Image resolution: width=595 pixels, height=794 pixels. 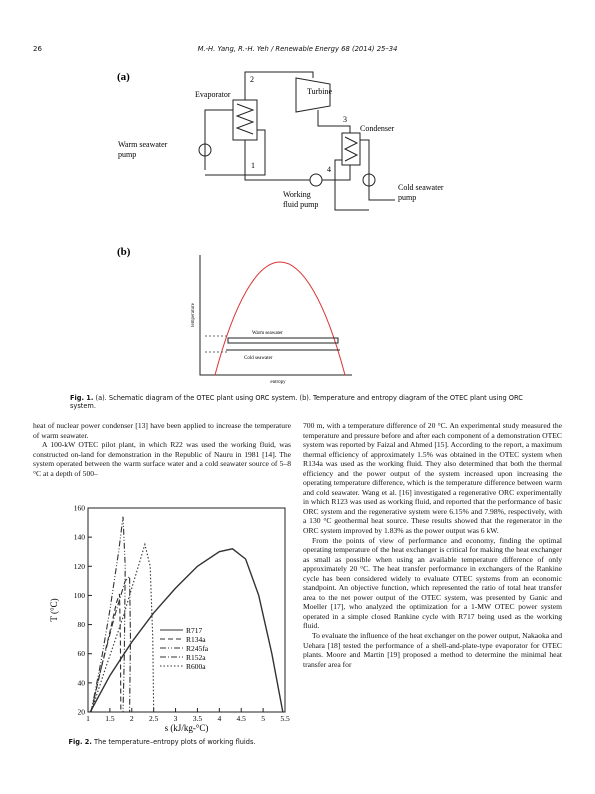 What do you see at coordinates (196, 639) in the screenshot?
I see `legend-label: R134a` at bounding box center [196, 639].